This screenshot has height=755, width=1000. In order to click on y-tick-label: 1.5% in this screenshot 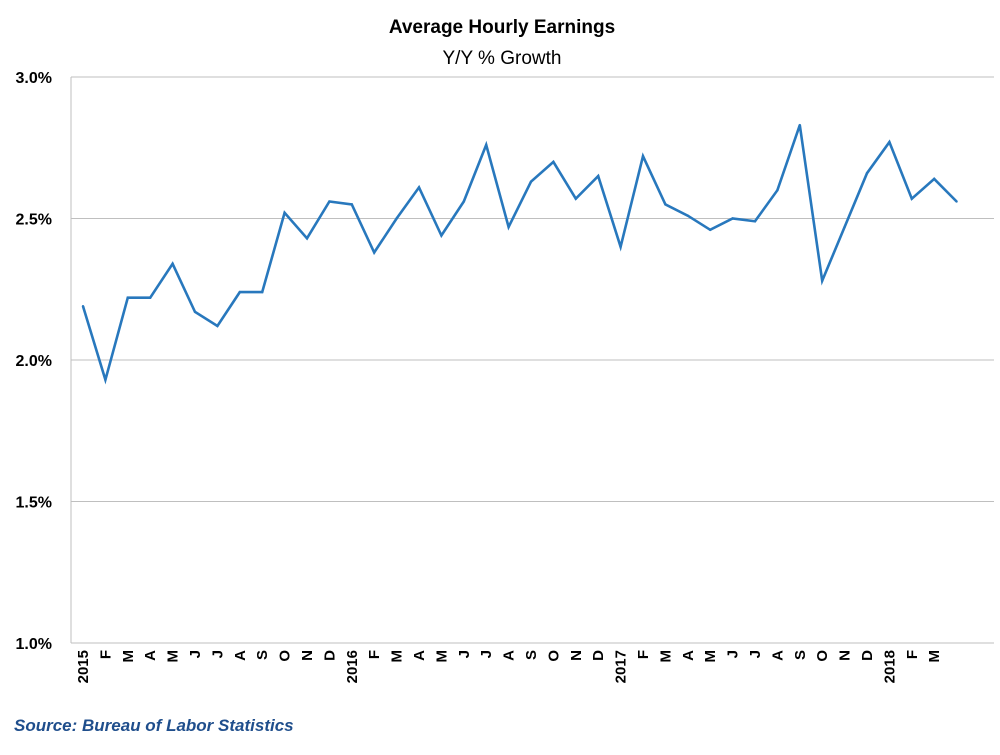, I will do `click(34, 503)`.